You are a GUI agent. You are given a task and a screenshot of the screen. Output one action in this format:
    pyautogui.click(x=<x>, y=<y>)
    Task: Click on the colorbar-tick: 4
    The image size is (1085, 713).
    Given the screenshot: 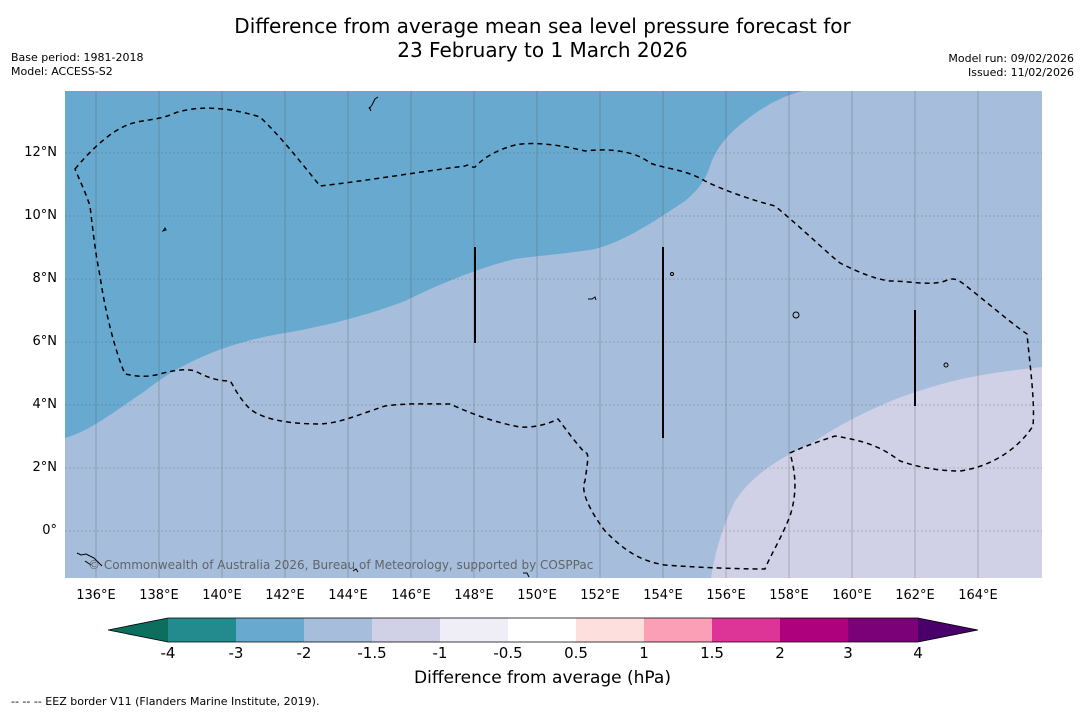 What is the action you would take?
    pyautogui.click(x=918, y=653)
    